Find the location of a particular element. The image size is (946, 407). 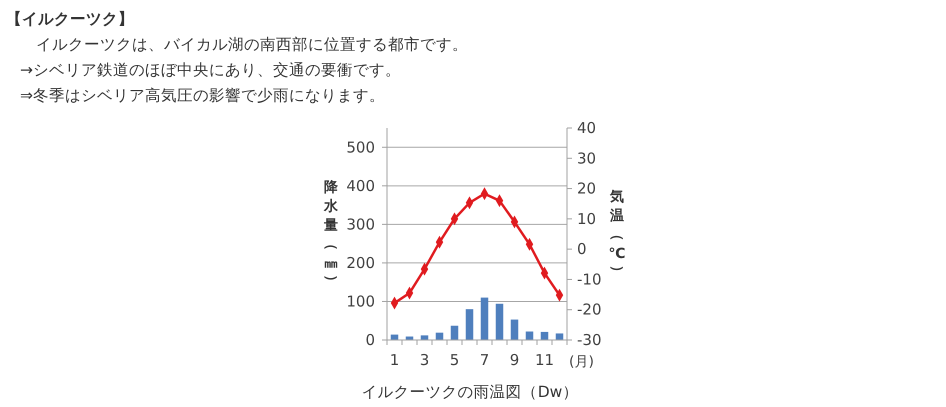

text: ⇒冬季はシベリア高気圧の影響で少雨になります。 is located at coordinates (202, 95).